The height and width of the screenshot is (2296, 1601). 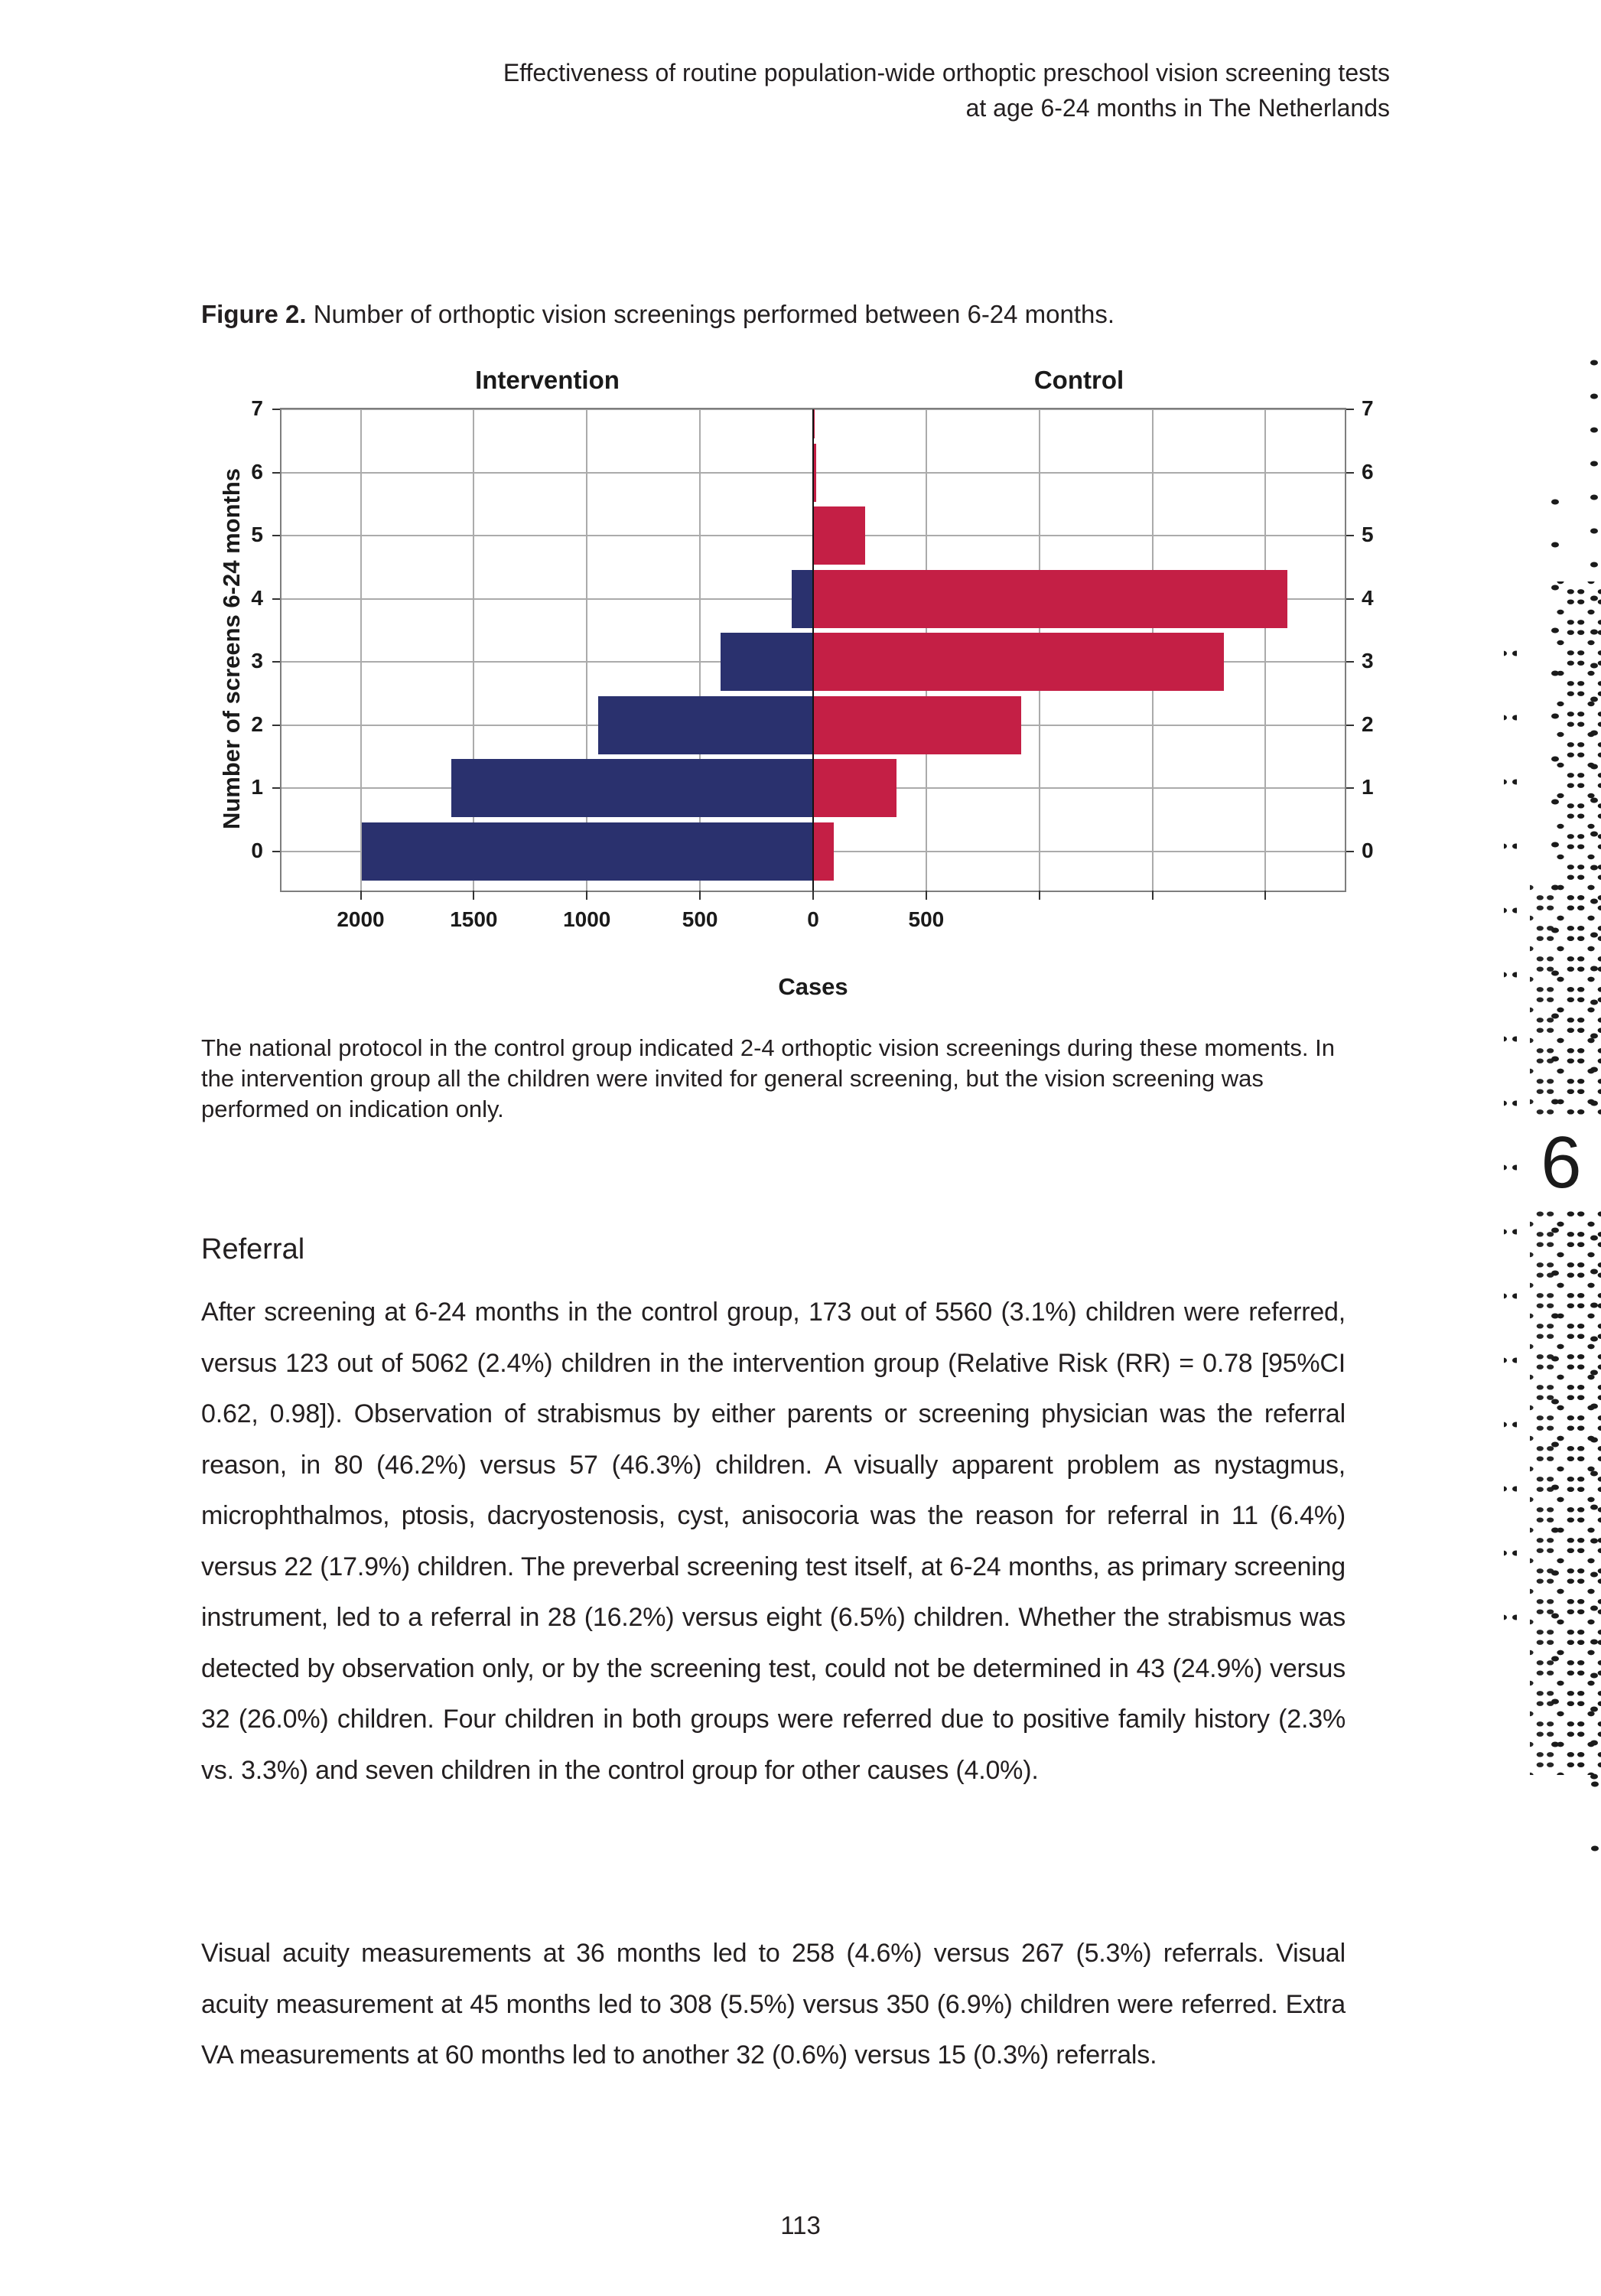 I want to click on y-tick-label-right-5: 5, so click(x=1368, y=534).